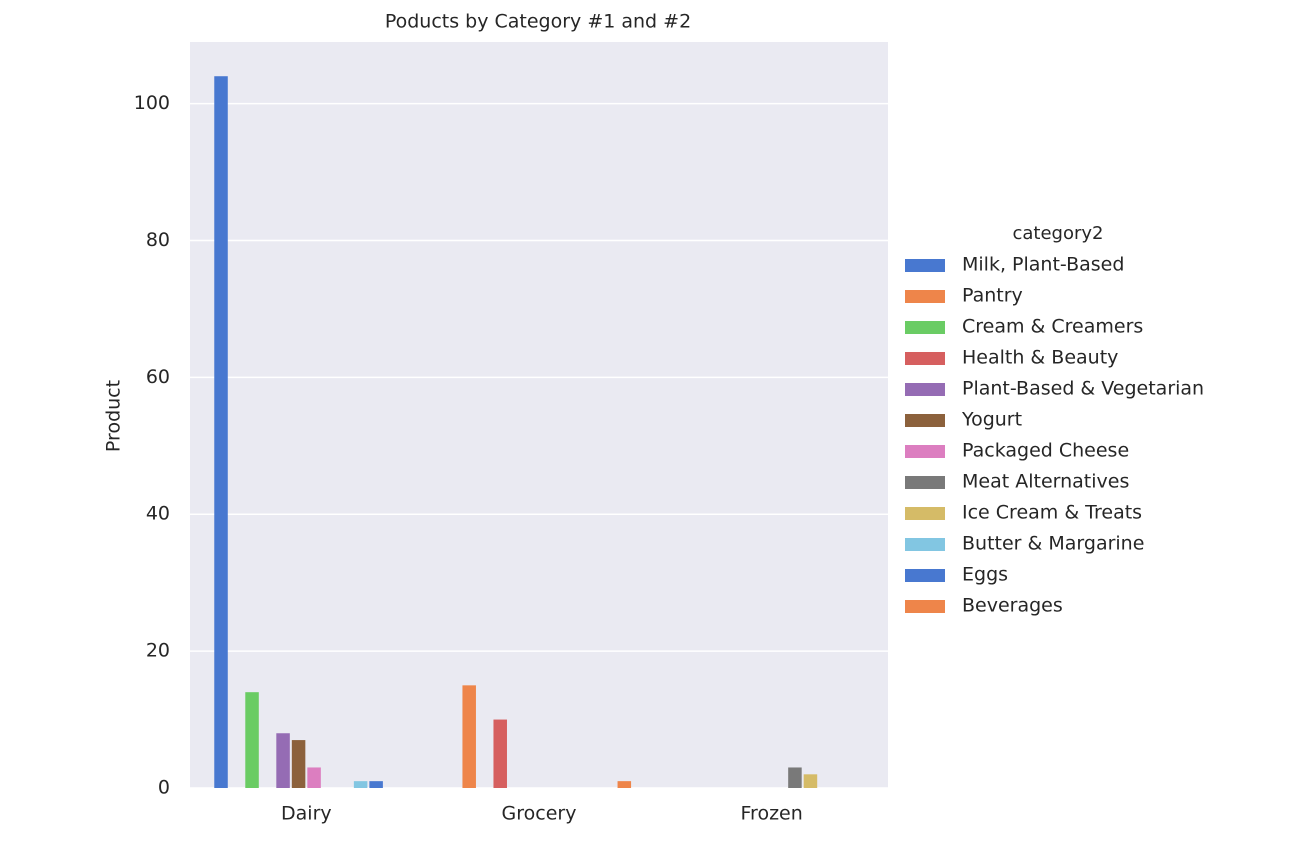  What do you see at coordinates (158, 377) in the screenshot?
I see `y-tick-label: 60` at bounding box center [158, 377].